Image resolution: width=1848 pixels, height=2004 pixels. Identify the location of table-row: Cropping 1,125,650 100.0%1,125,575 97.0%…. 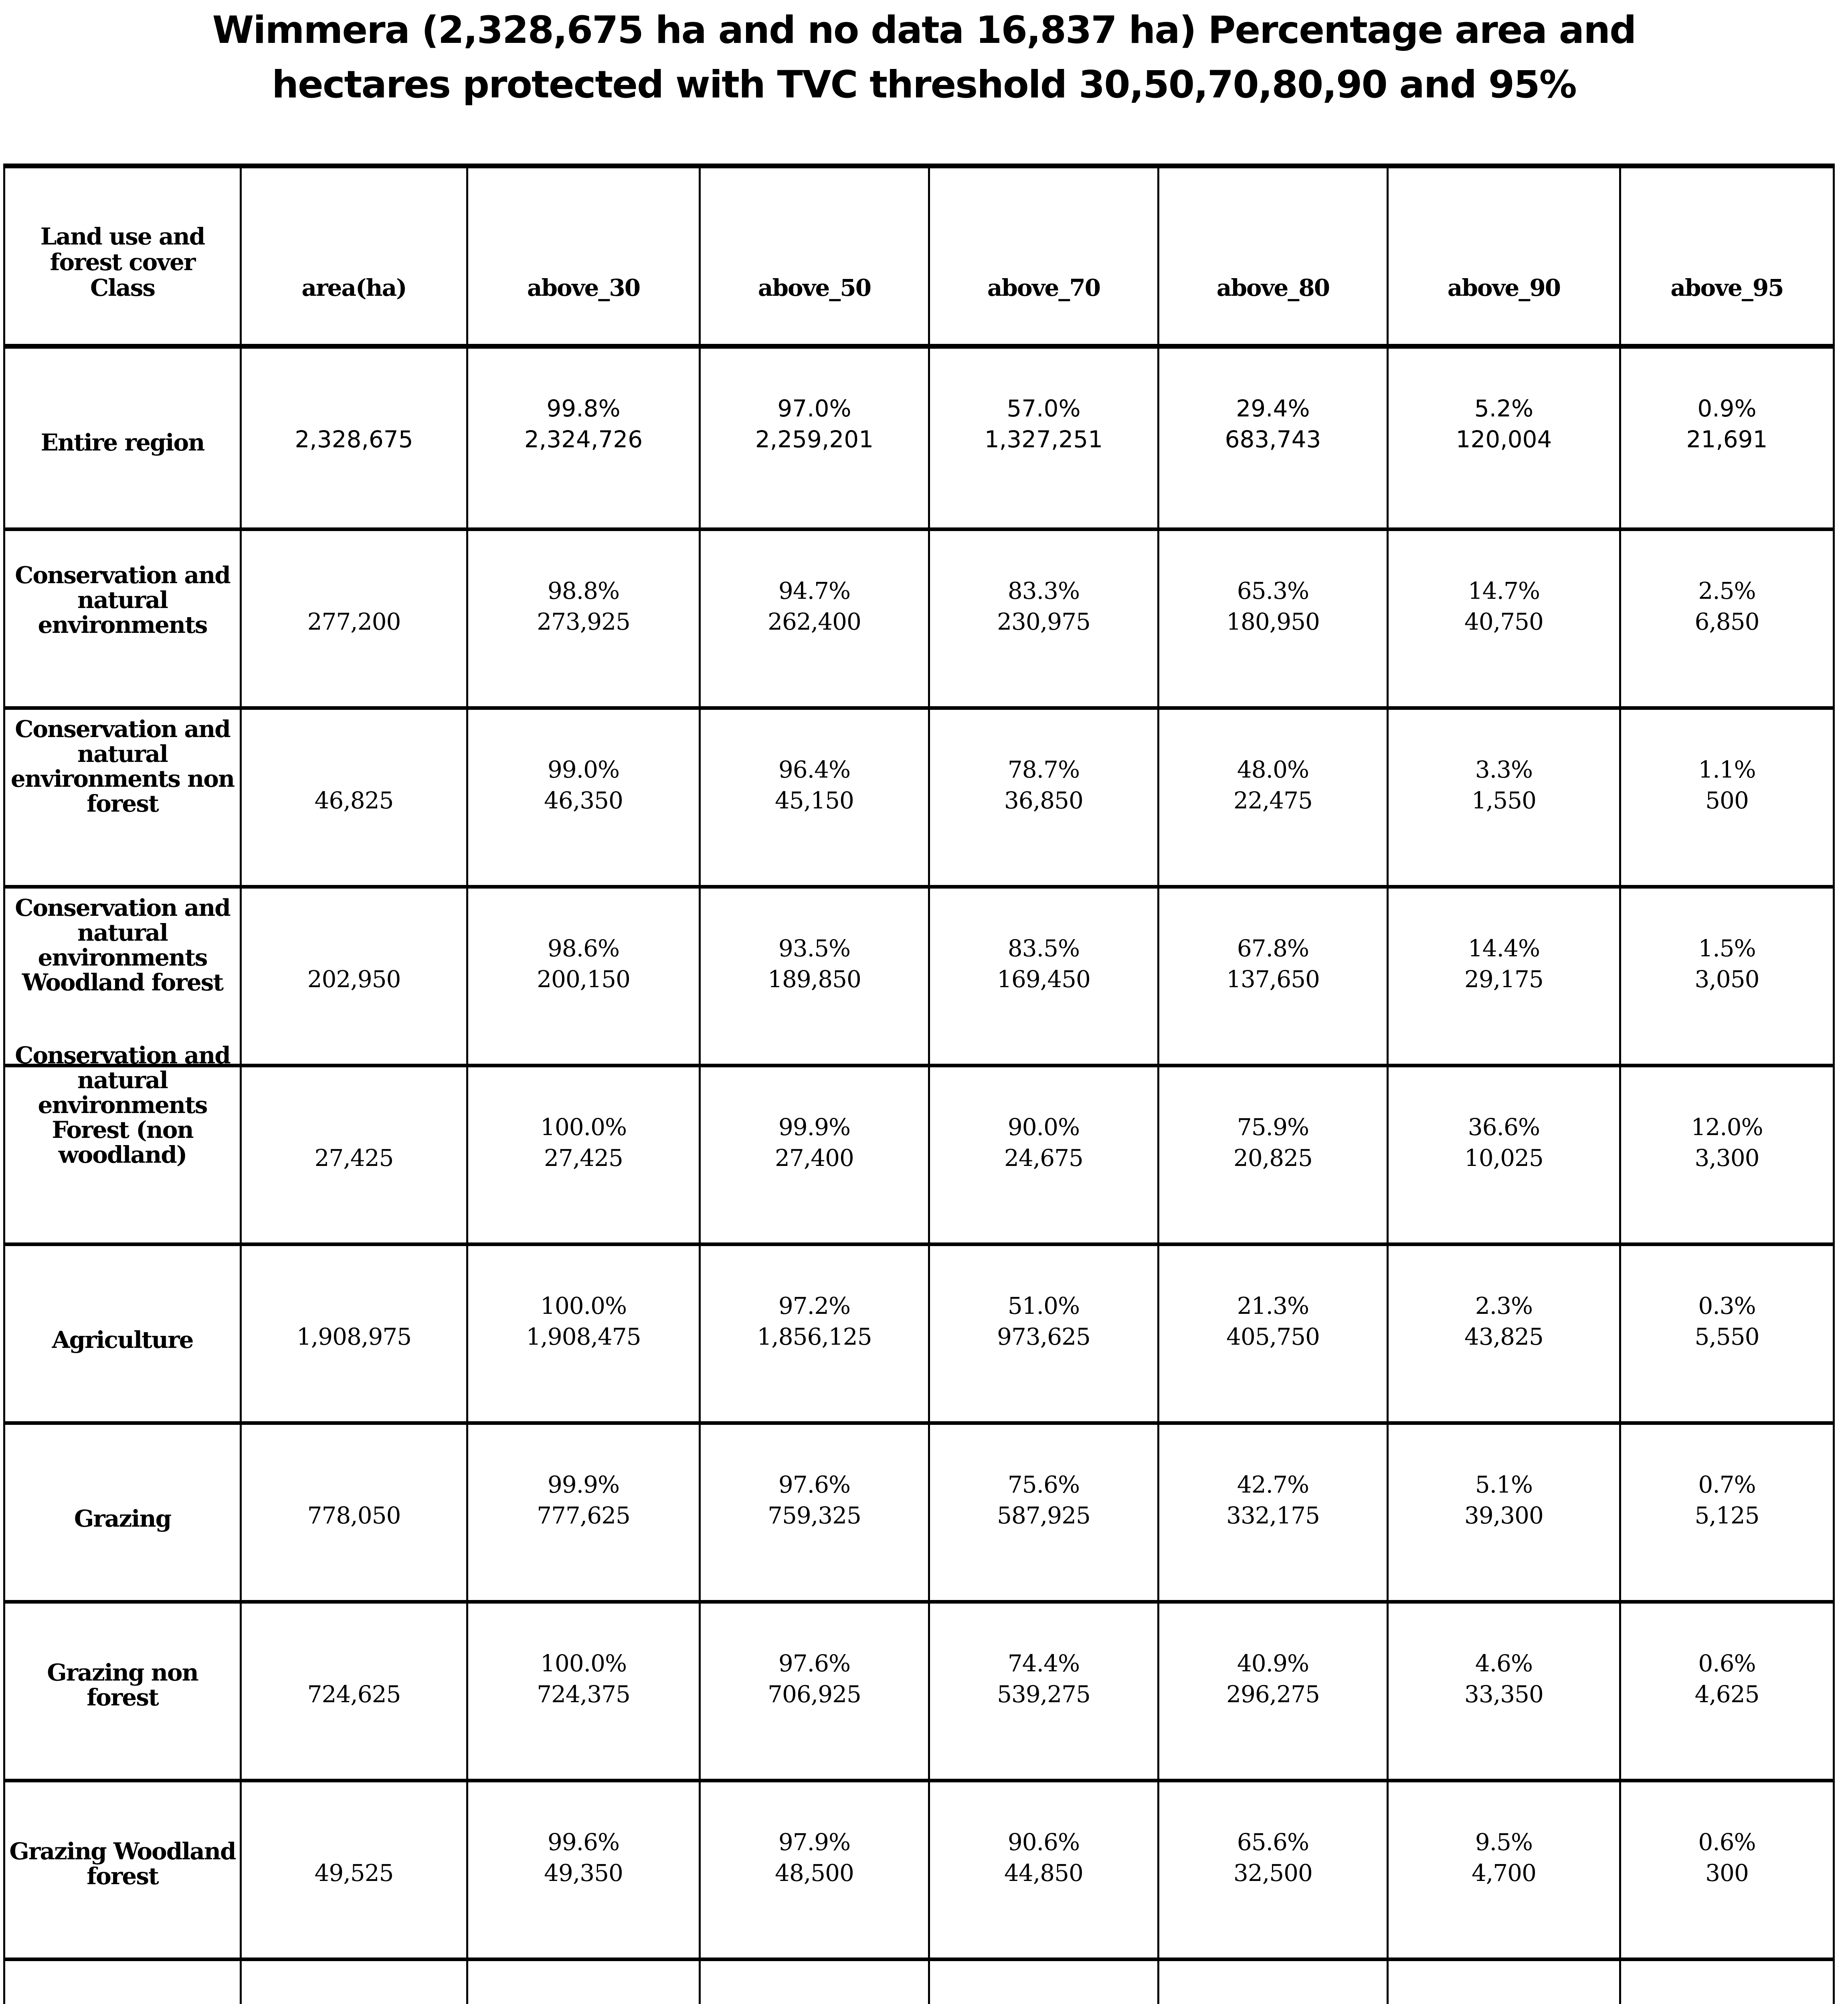
(919, 1981).